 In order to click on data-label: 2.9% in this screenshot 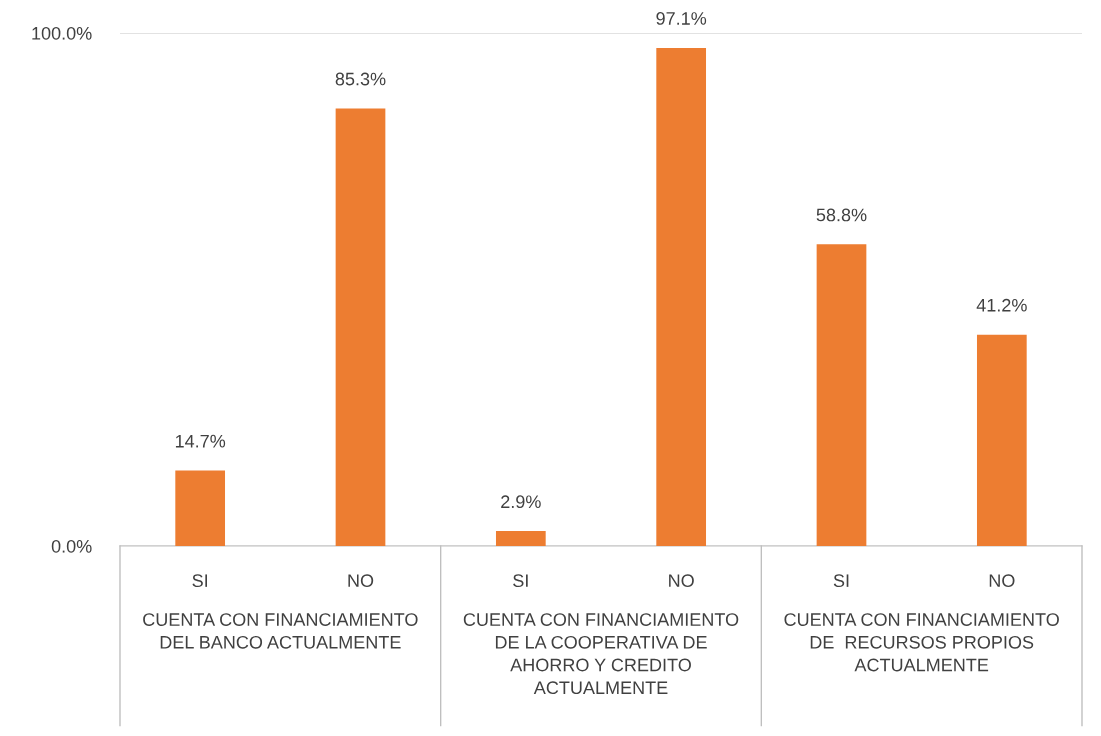, I will do `click(521, 502)`.